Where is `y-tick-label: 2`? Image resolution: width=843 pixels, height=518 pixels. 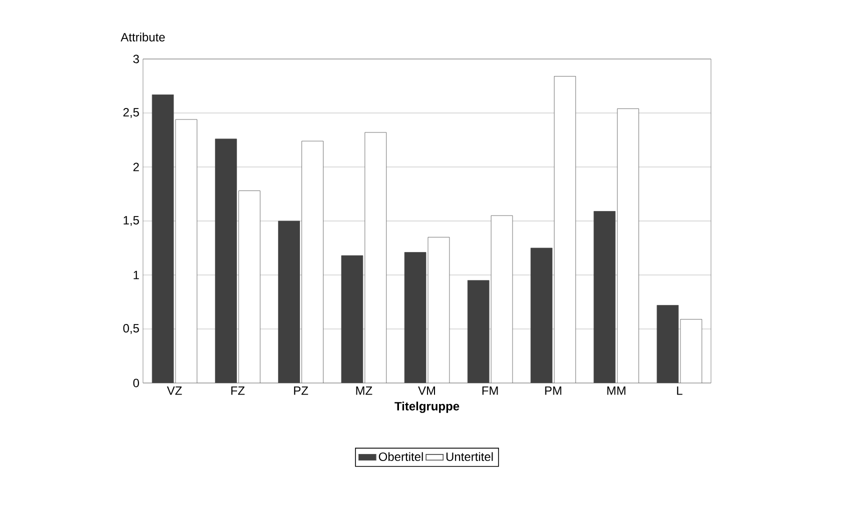
y-tick-label: 2 is located at coordinates (136, 167).